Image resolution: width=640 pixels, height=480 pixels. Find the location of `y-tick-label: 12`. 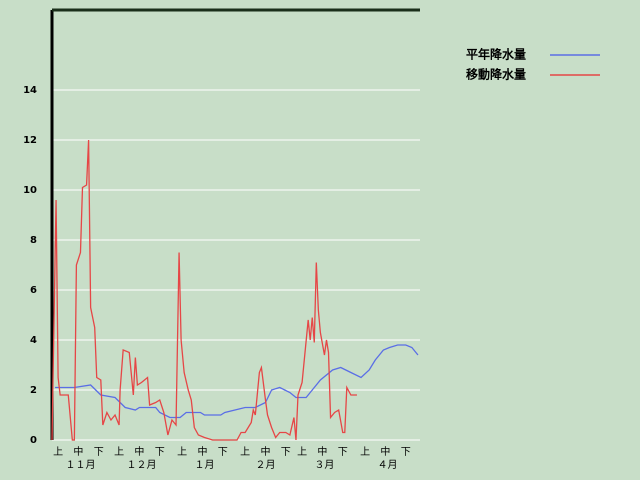

y-tick-label: 12 is located at coordinates (30, 140).